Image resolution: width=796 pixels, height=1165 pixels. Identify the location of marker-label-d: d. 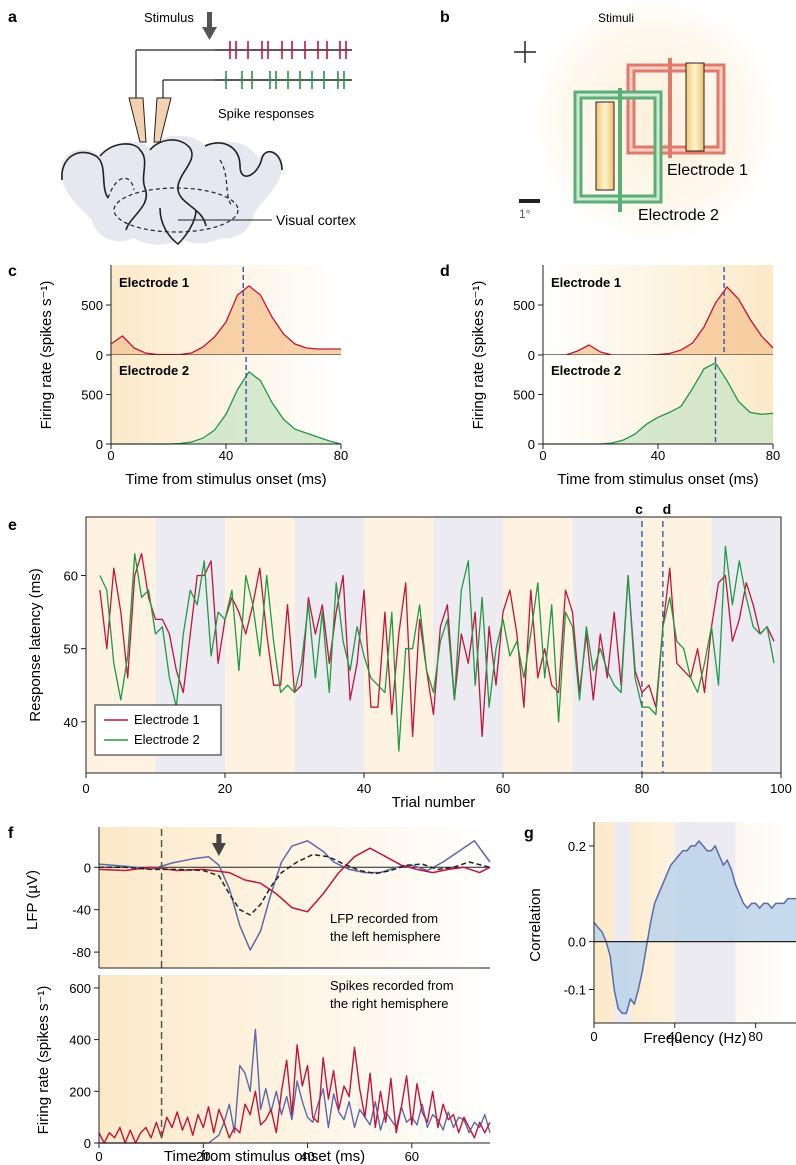
(667, 509).